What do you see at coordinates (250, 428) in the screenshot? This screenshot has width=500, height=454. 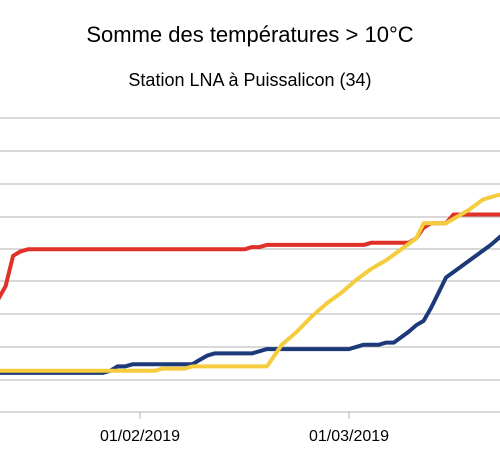 I see `x-axis: 01/02/2019 01/03/2019` at bounding box center [250, 428].